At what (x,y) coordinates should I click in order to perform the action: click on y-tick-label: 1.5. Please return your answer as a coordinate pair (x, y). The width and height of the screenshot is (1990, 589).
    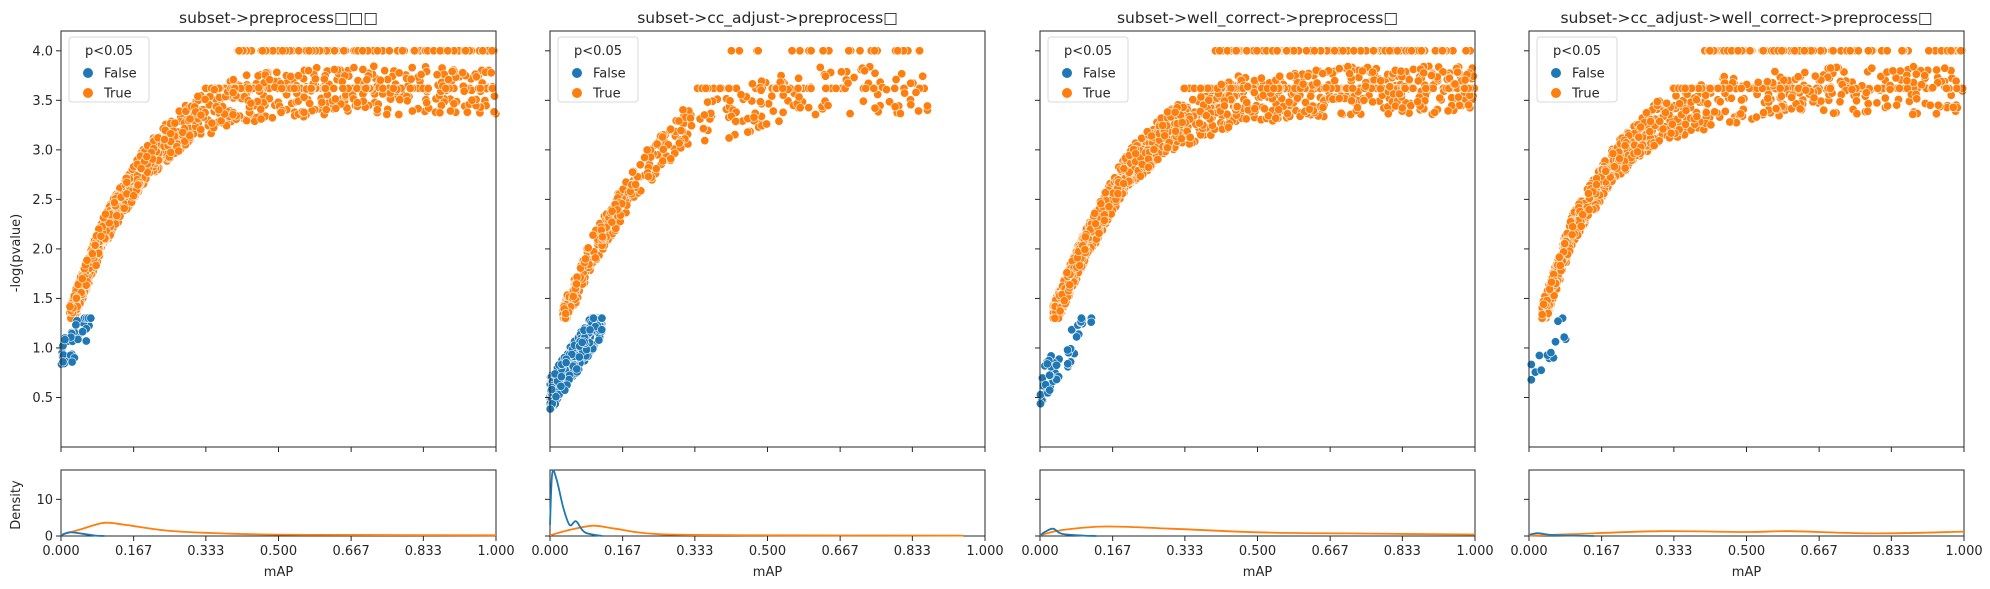
    Looking at the image, I should click on (42, 299).